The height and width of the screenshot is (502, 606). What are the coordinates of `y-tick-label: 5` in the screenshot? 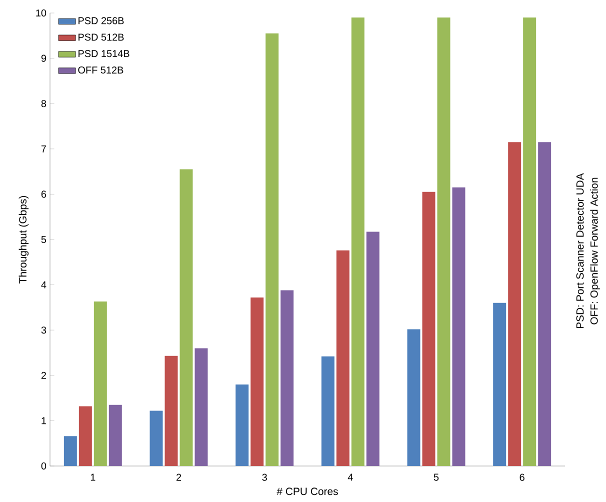 It's located at (43, 239).